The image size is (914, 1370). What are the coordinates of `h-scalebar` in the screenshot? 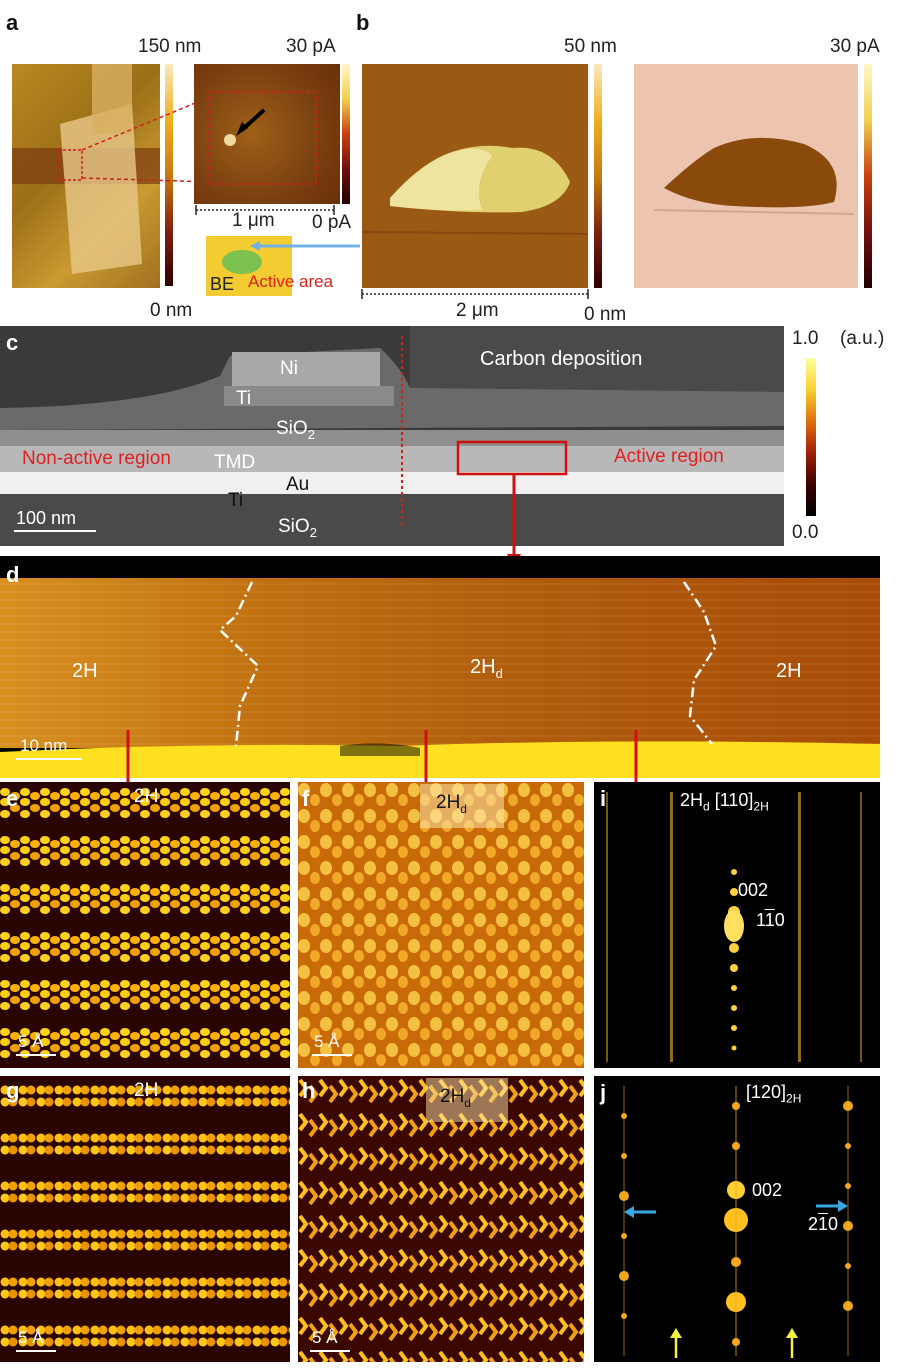 It's located at (330, 1351).